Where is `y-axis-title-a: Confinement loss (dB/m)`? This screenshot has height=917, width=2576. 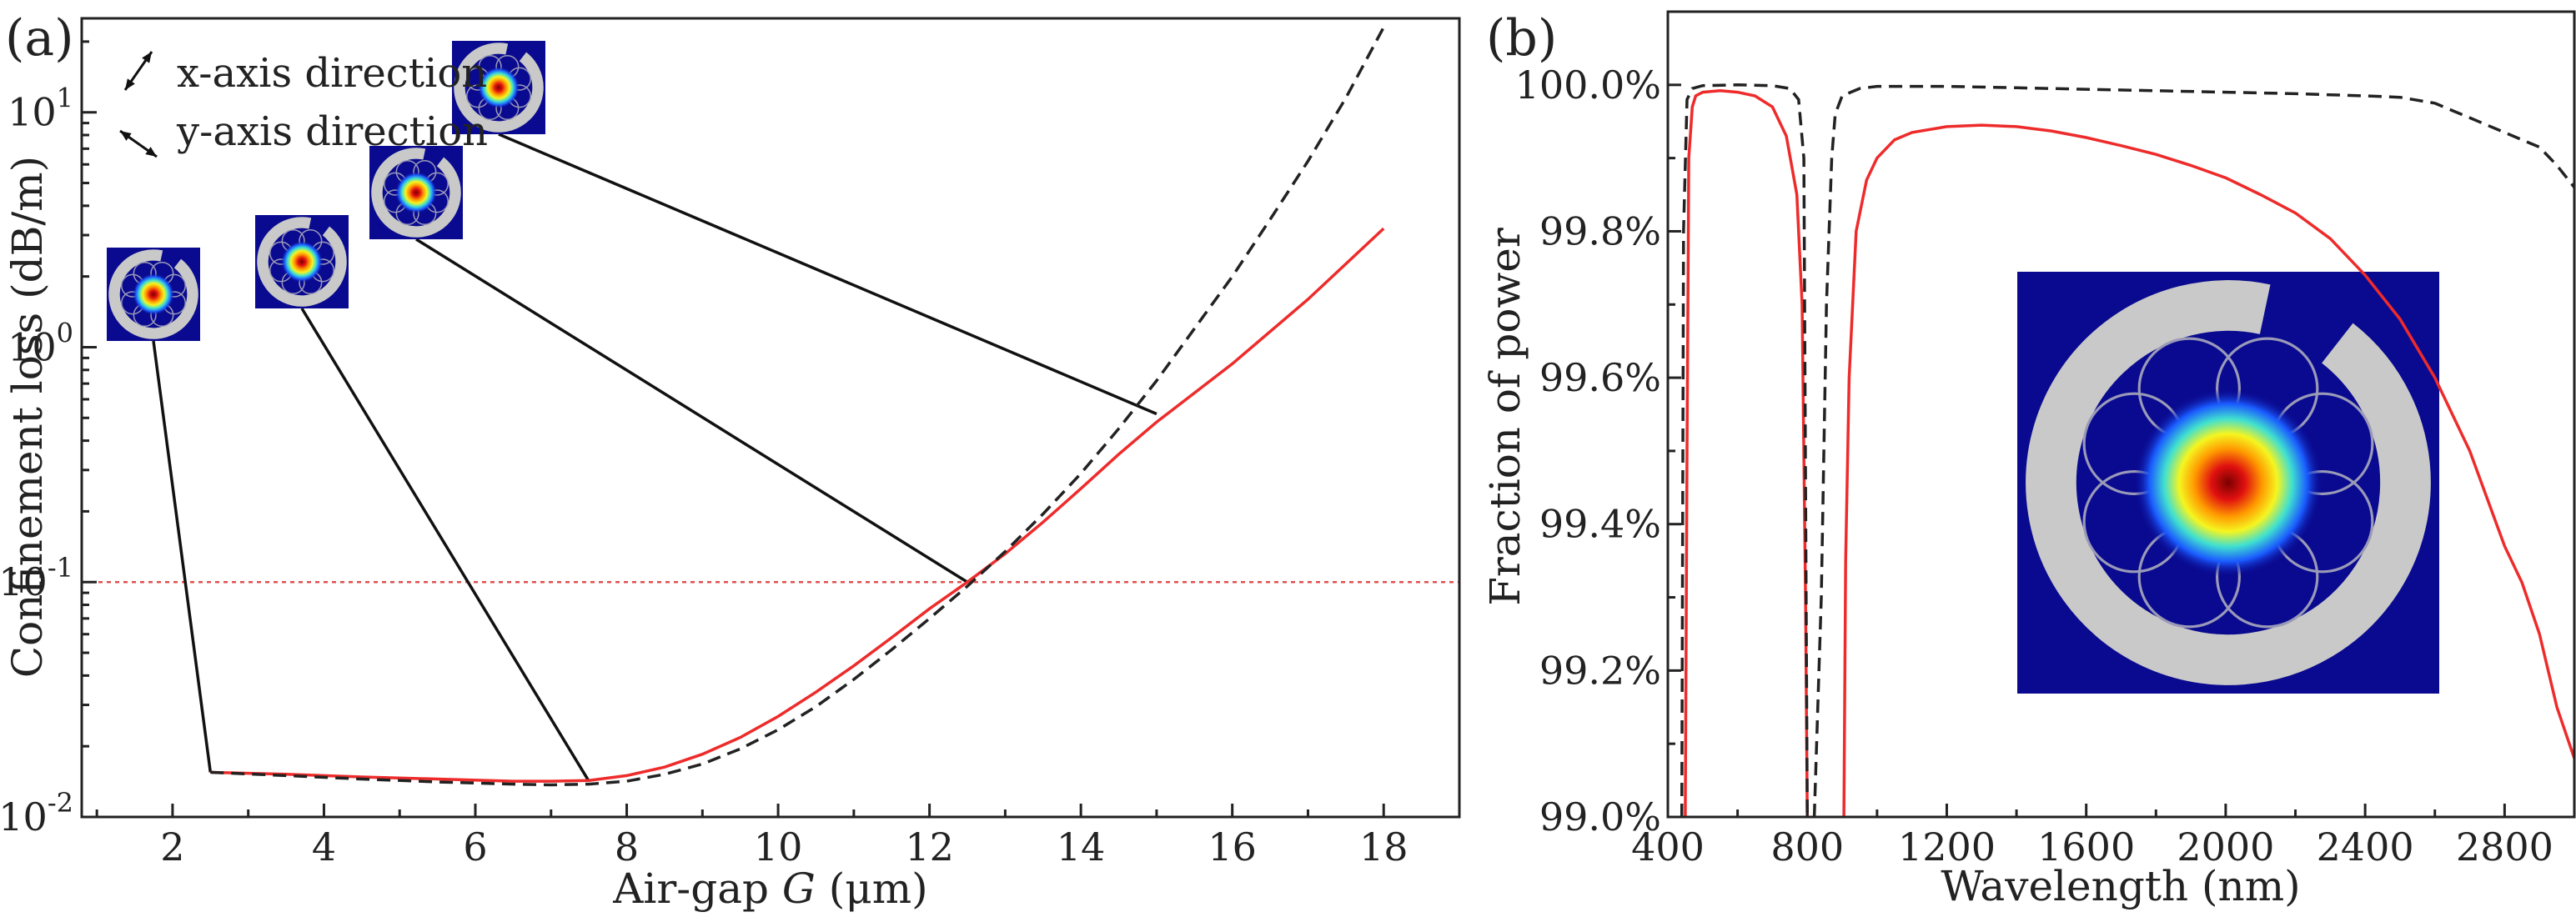
y-axis-title-a: Confinement loss (dB/m) is located at coordinates (27, 417).